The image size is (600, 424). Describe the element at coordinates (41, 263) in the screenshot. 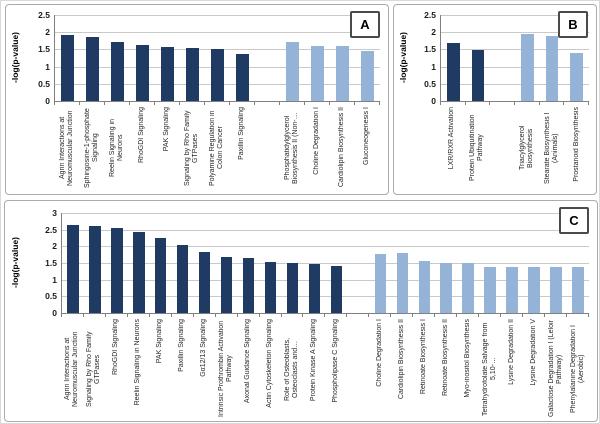

I see `y-axis: 0 0.5 1 1.5 2 2.5 3` at that location.